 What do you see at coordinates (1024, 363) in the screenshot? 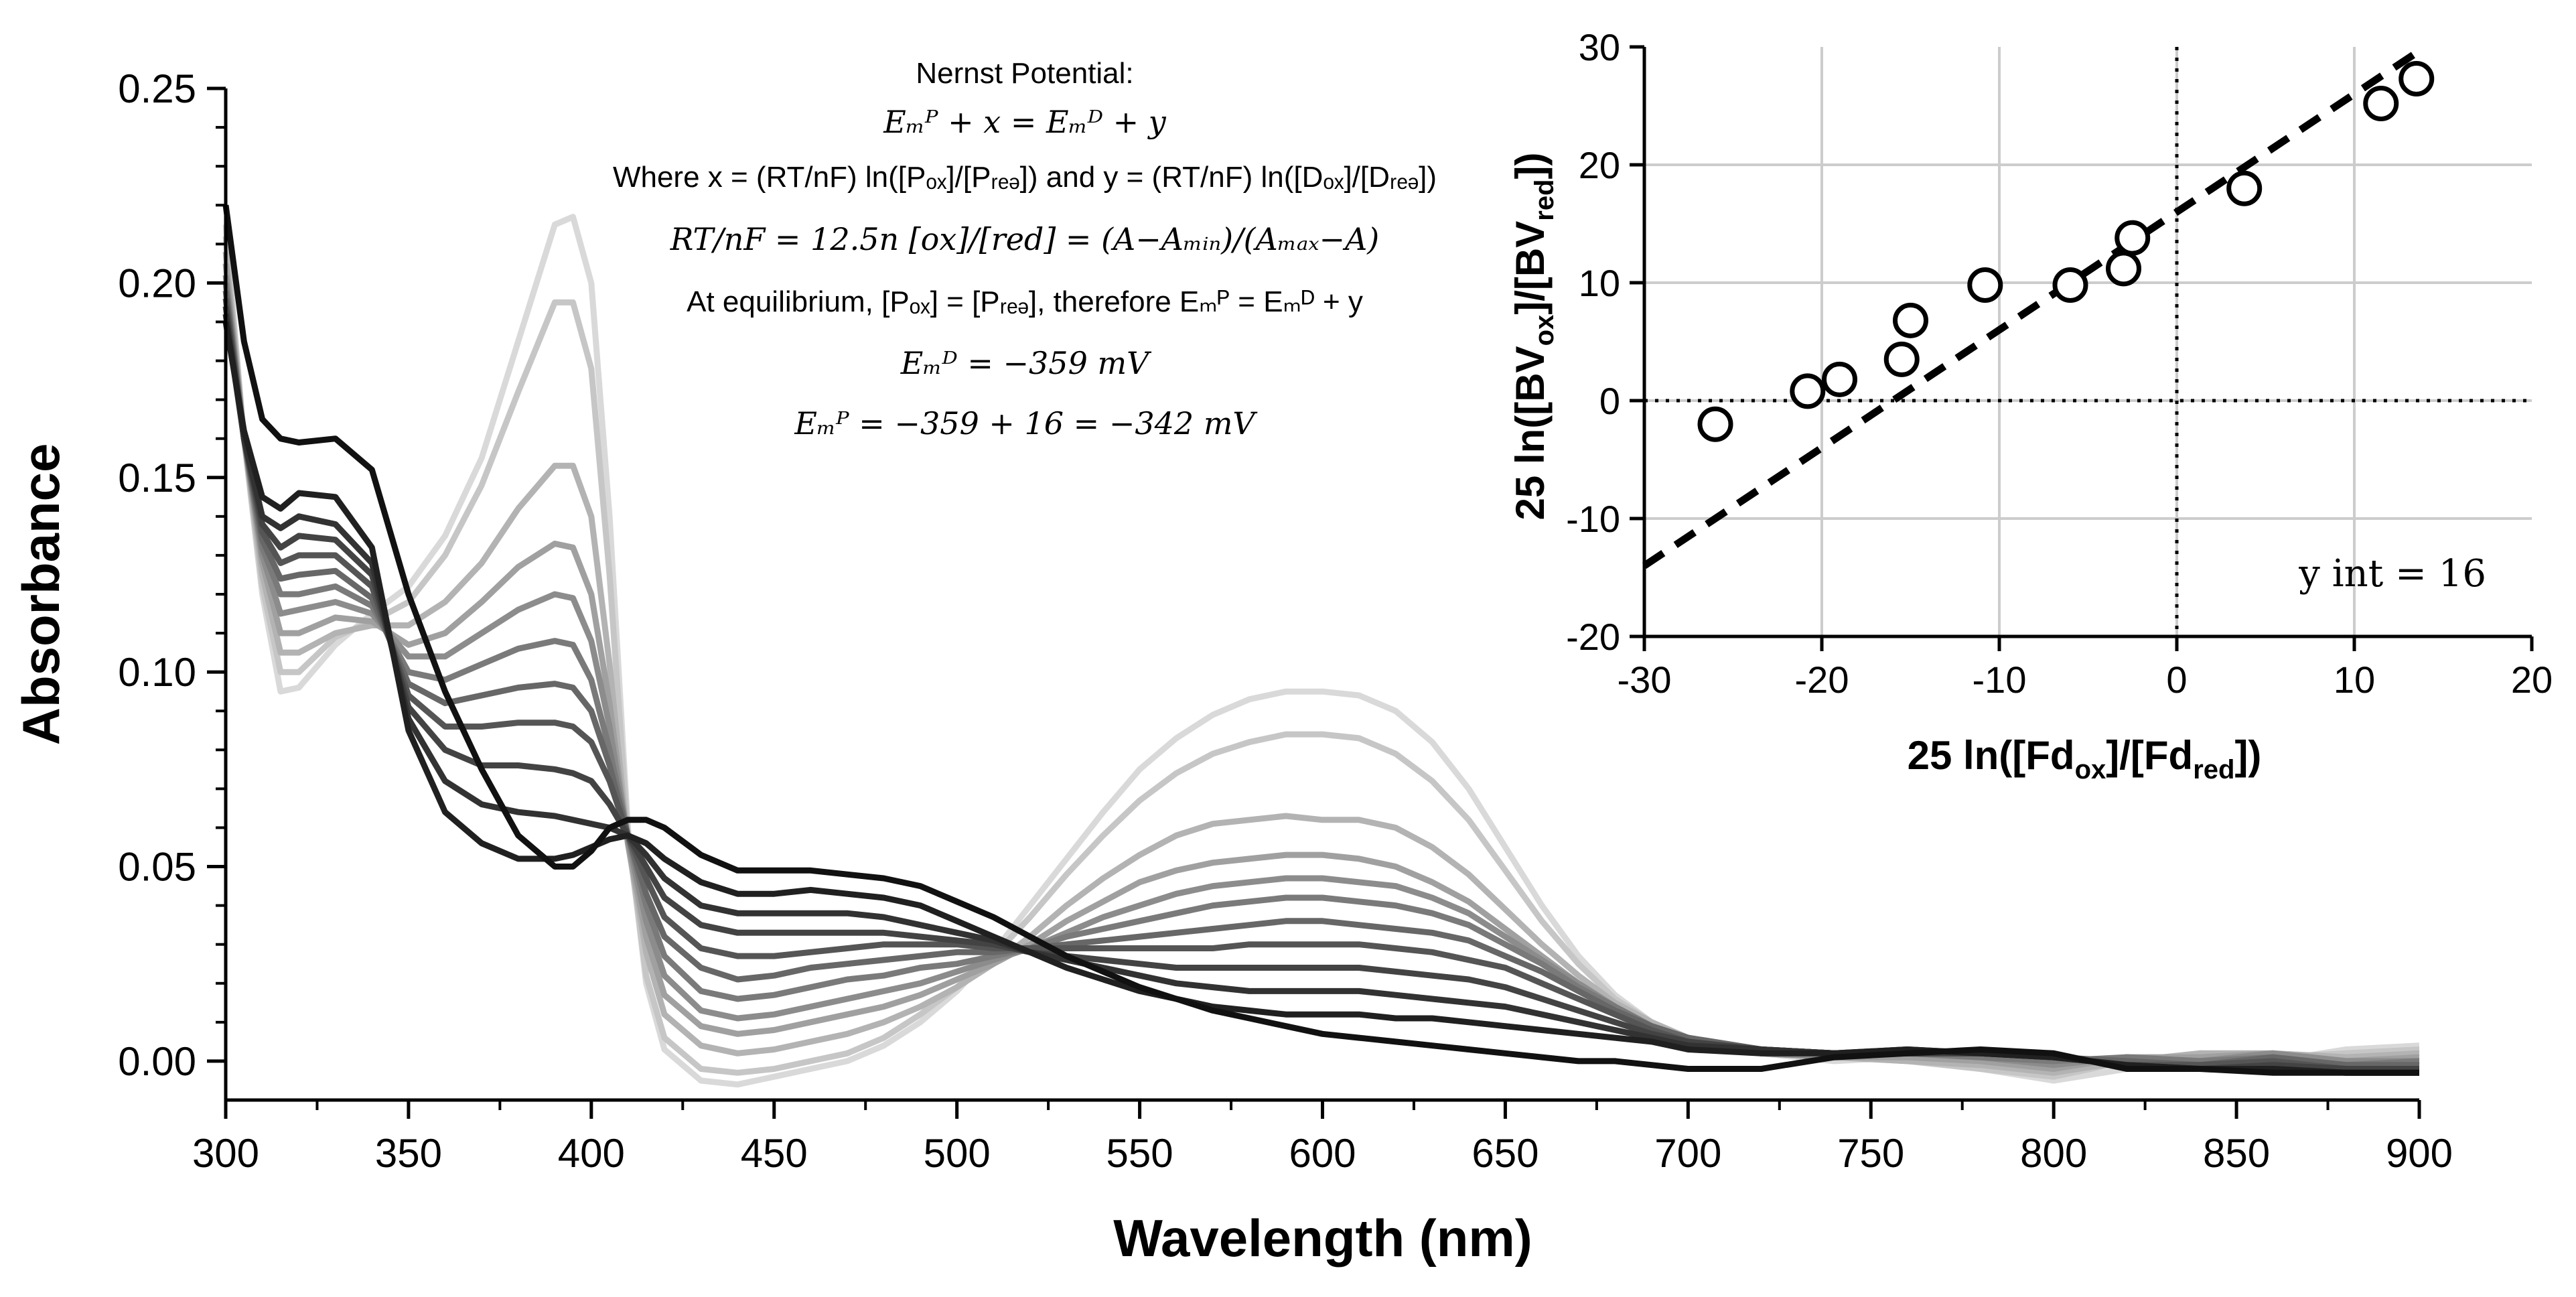
I see `equation-line-5: Eₘᴰ = −359 mV` at bounding box center [1024, 363].